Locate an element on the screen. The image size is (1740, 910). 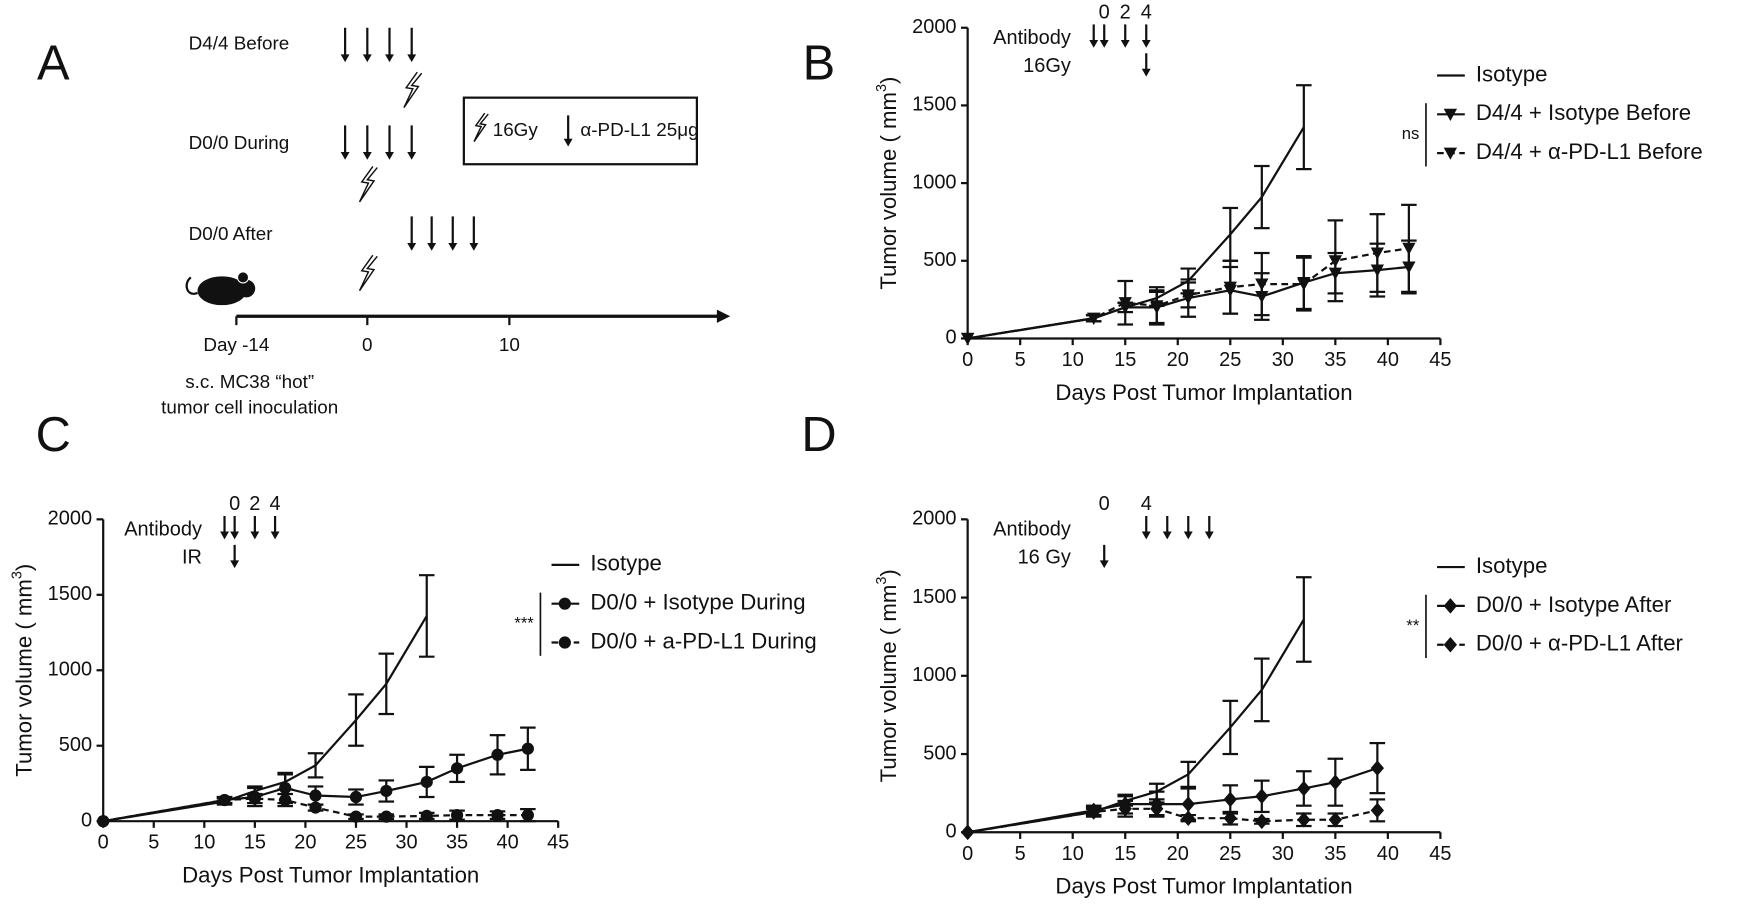
legend-label: D0/0 + a-PD-L1 During is located at coordinates (703, 640).